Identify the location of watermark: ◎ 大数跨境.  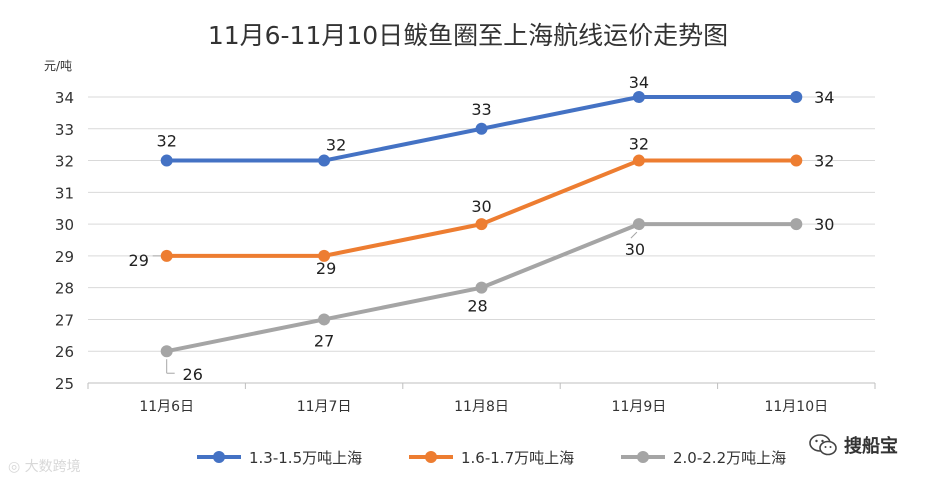
(44, 466).